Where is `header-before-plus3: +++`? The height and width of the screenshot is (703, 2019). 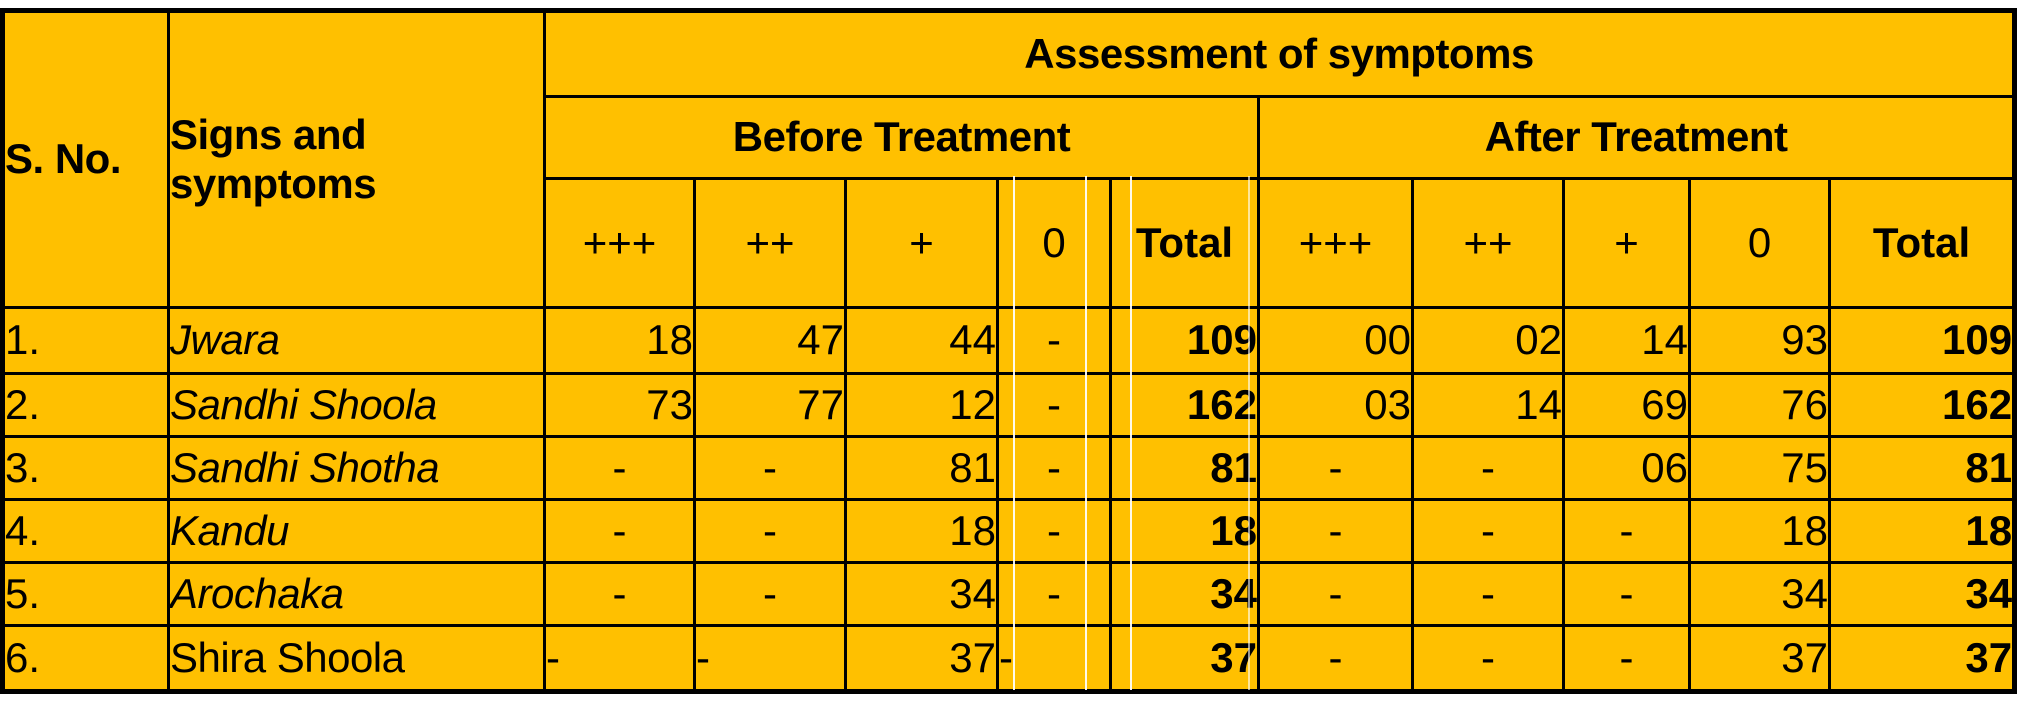 header-before-plus3: +++ is located at coordinates (619, 243).